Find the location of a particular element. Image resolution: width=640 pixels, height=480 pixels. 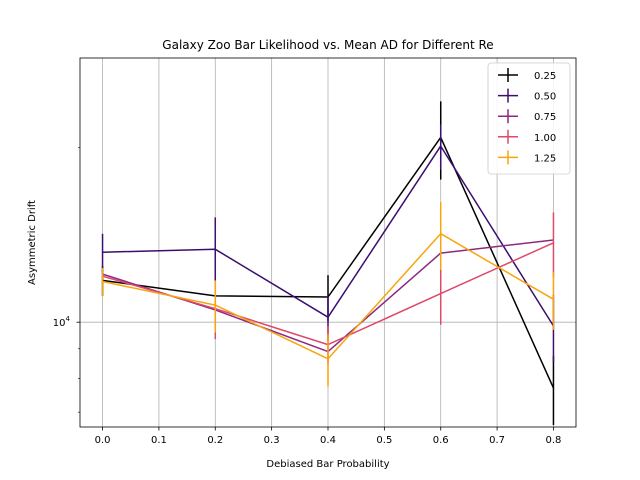

x-tick-label: 0.1 is located at coordinates (159, 440).